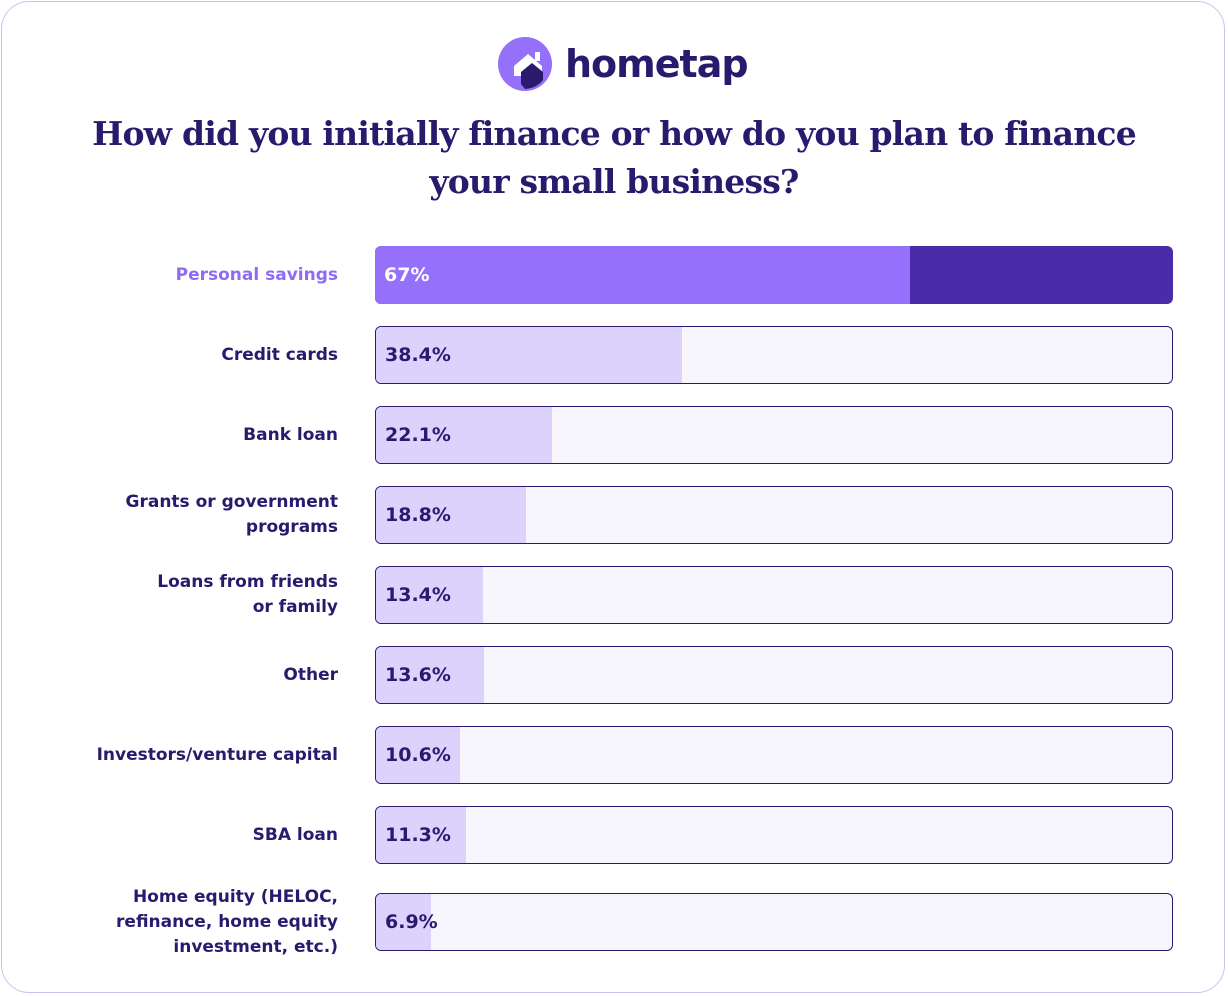 The width and height of the screenshot is (1228, 996). I want to click on bar-track: 67%, so click(774, 275).